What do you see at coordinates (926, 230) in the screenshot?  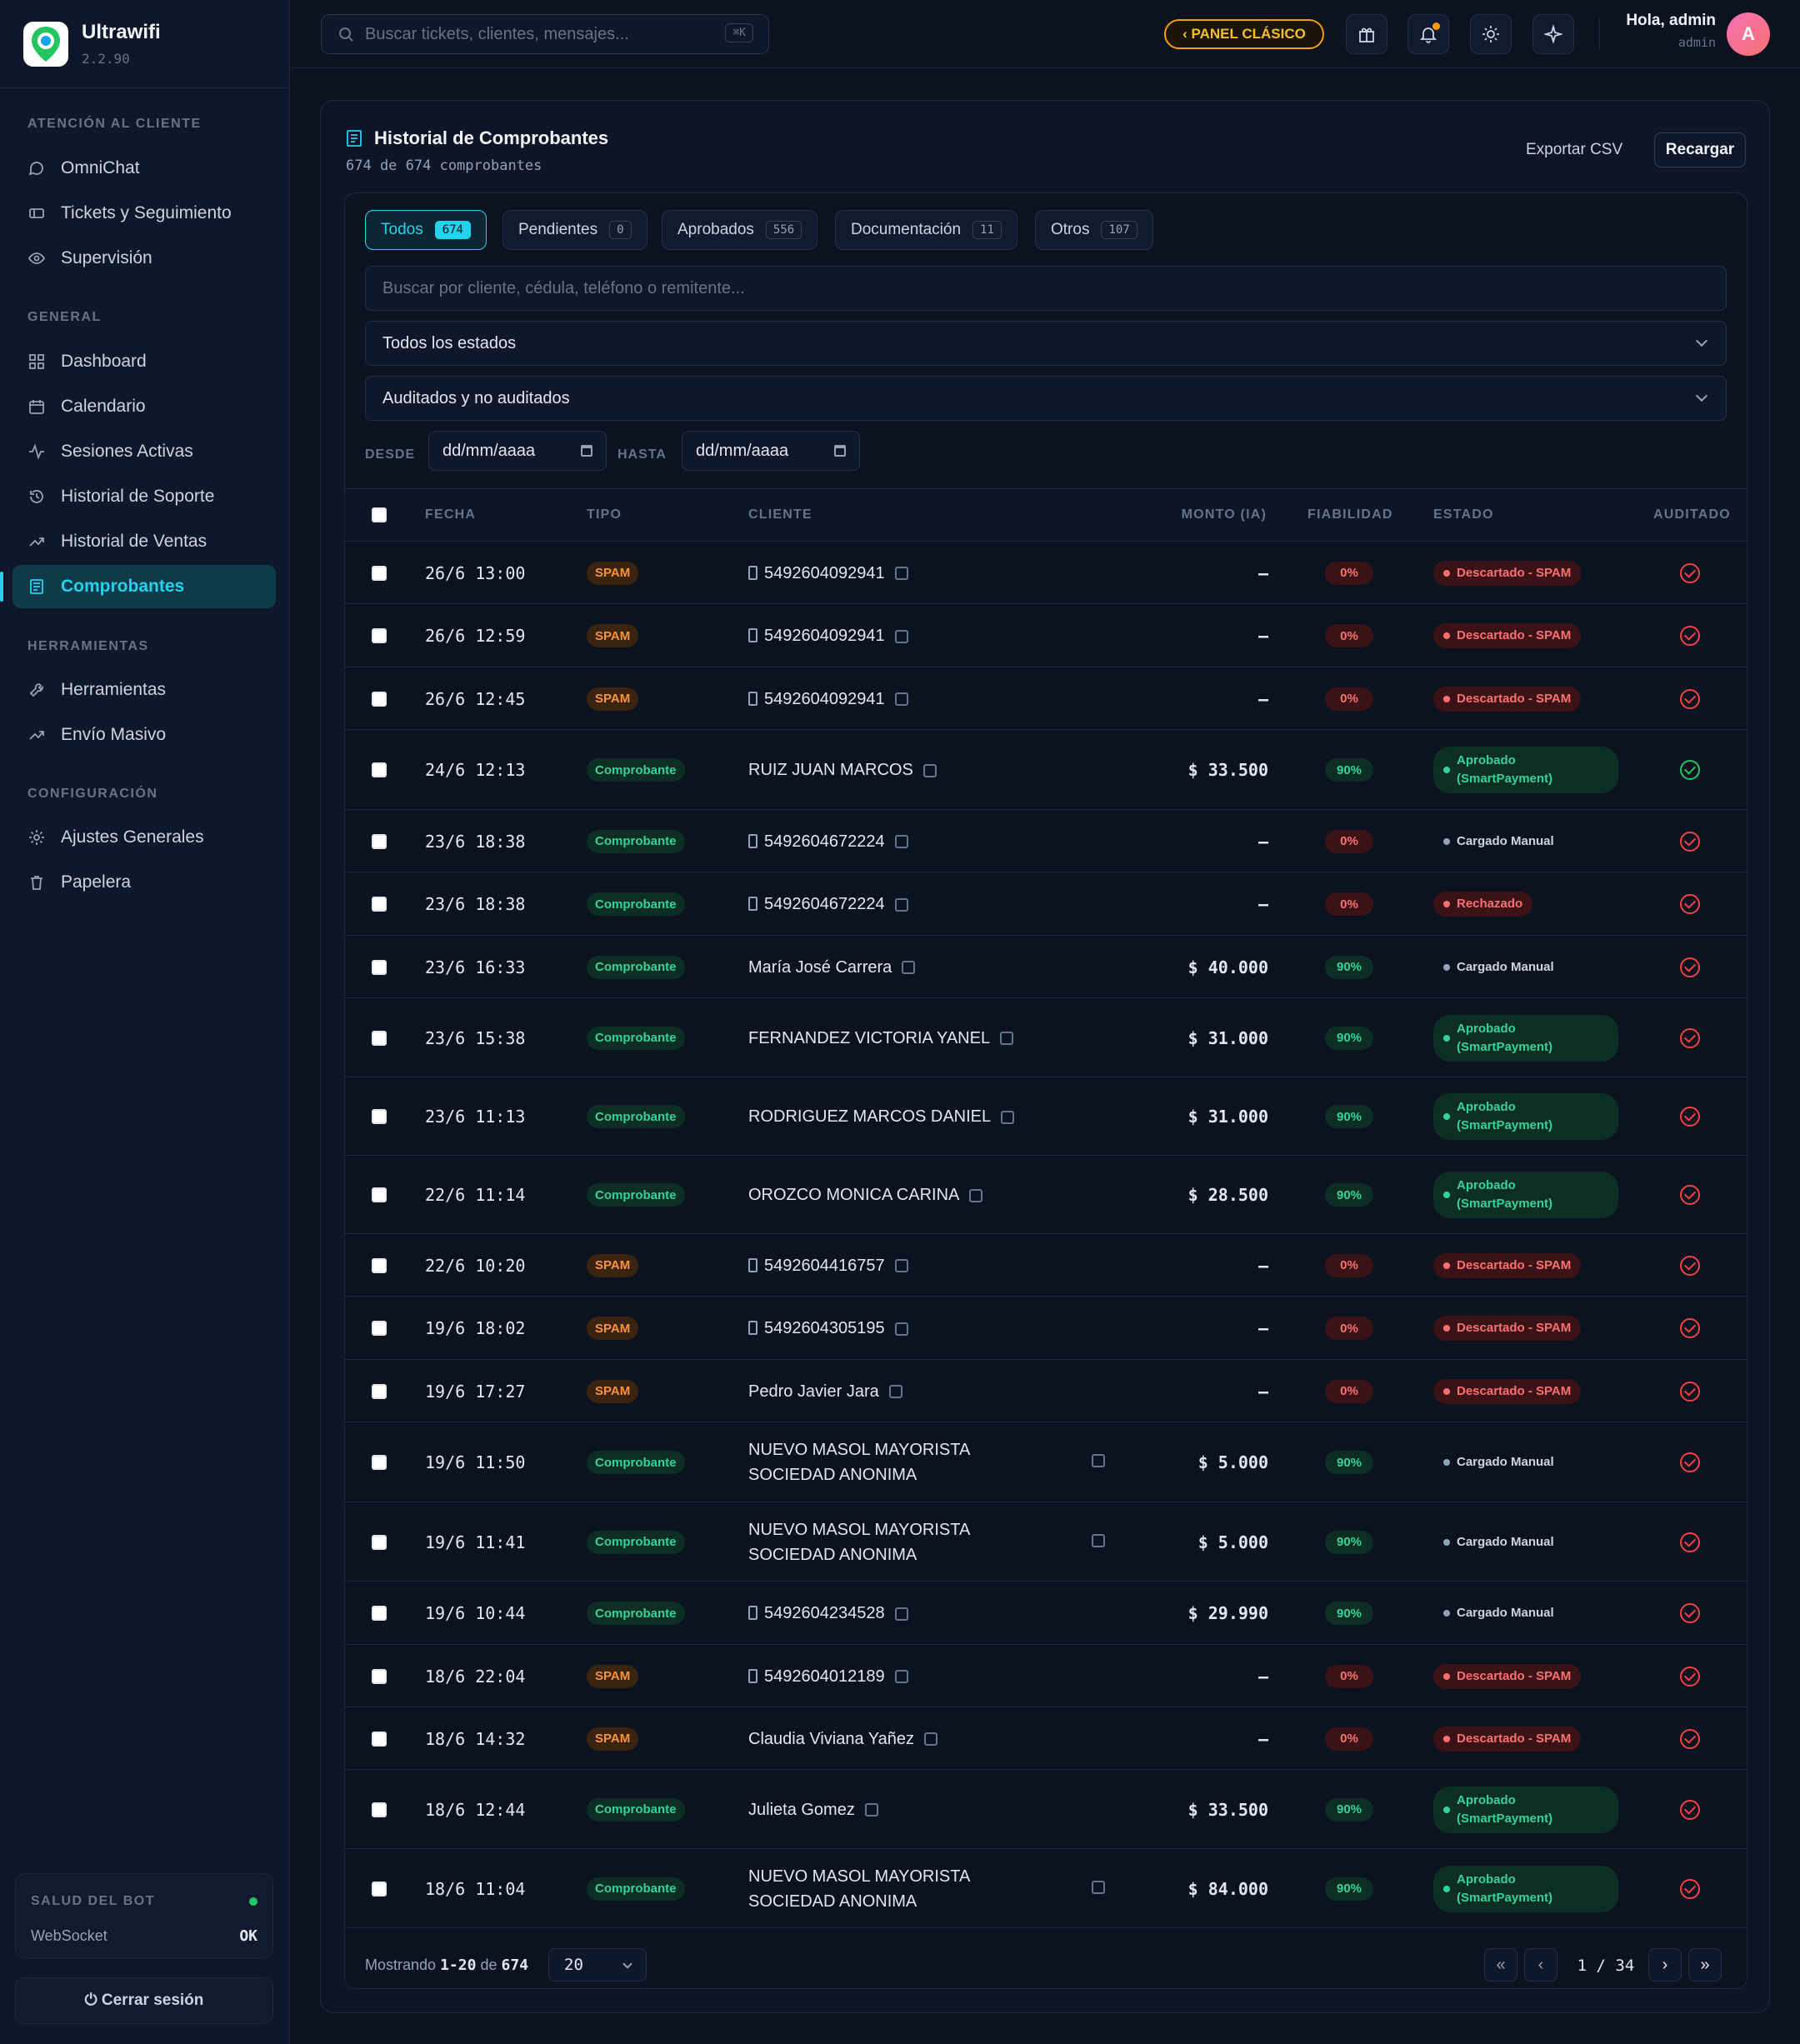 I see `tab-documentacion: Documentación 11` at bounding box center [926, 230].